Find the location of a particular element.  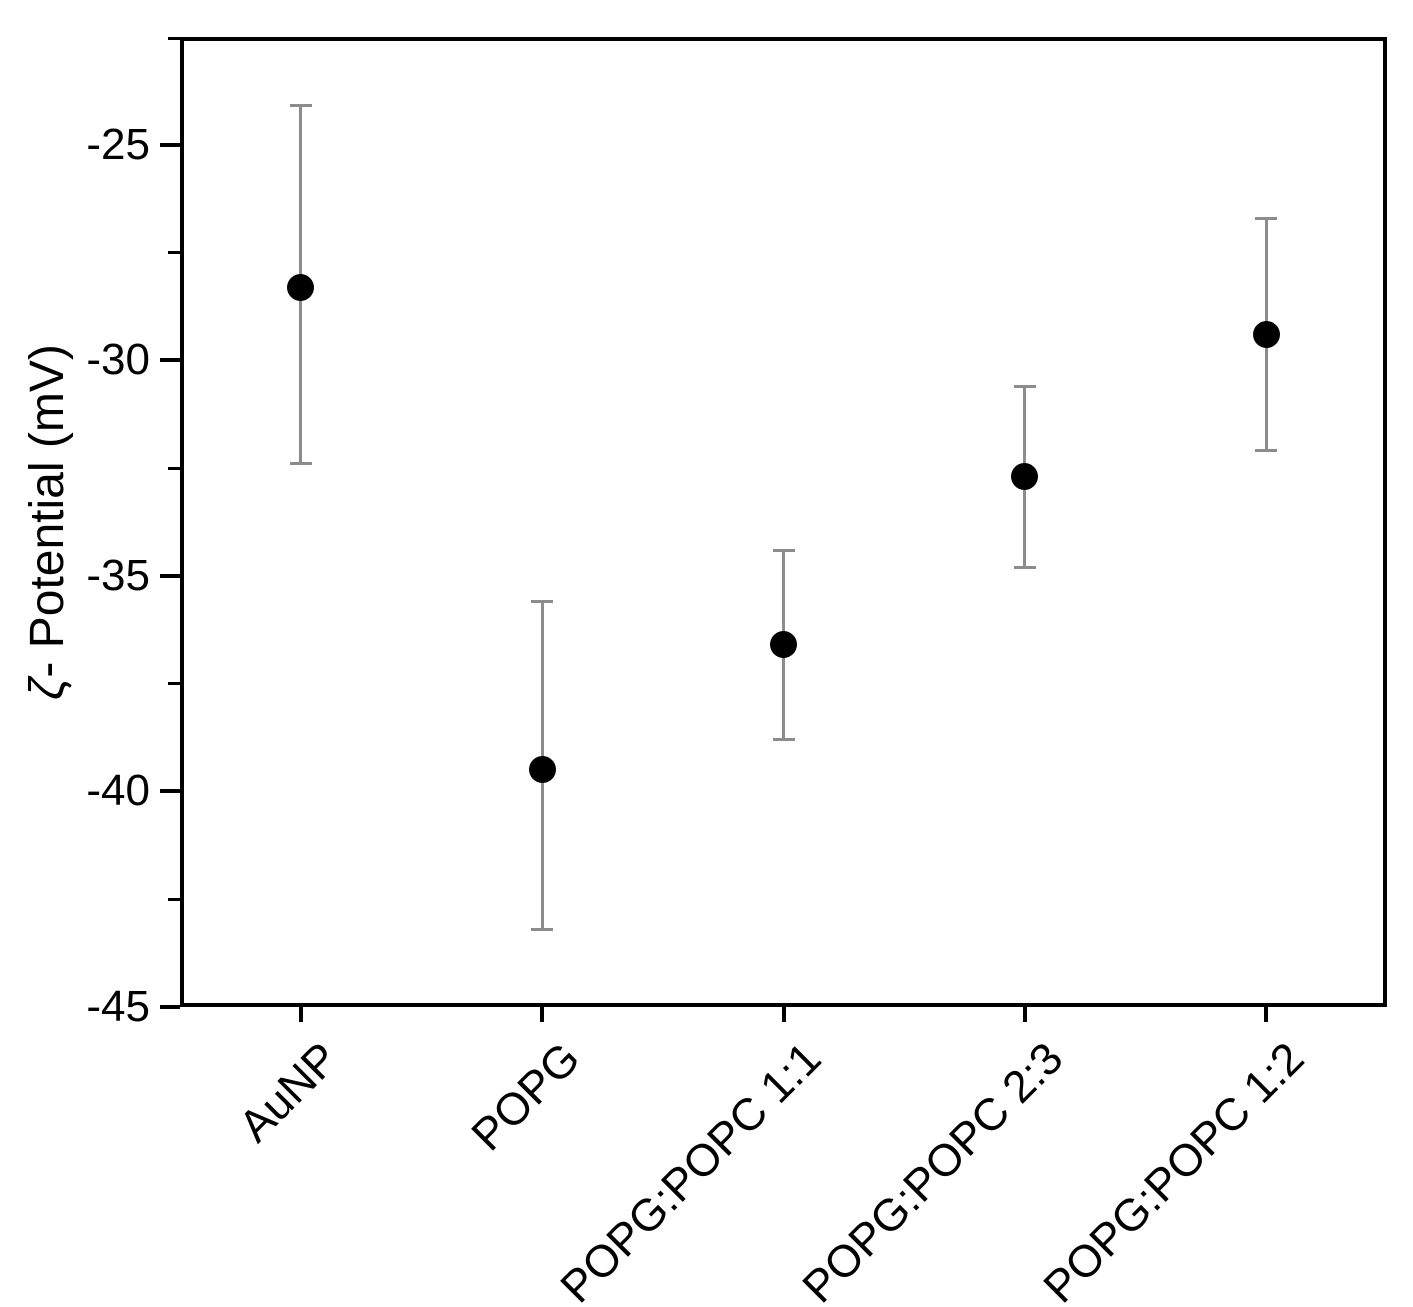

y-axis-title: ζ- Potential (mV) is located at coordinates (48, 522).